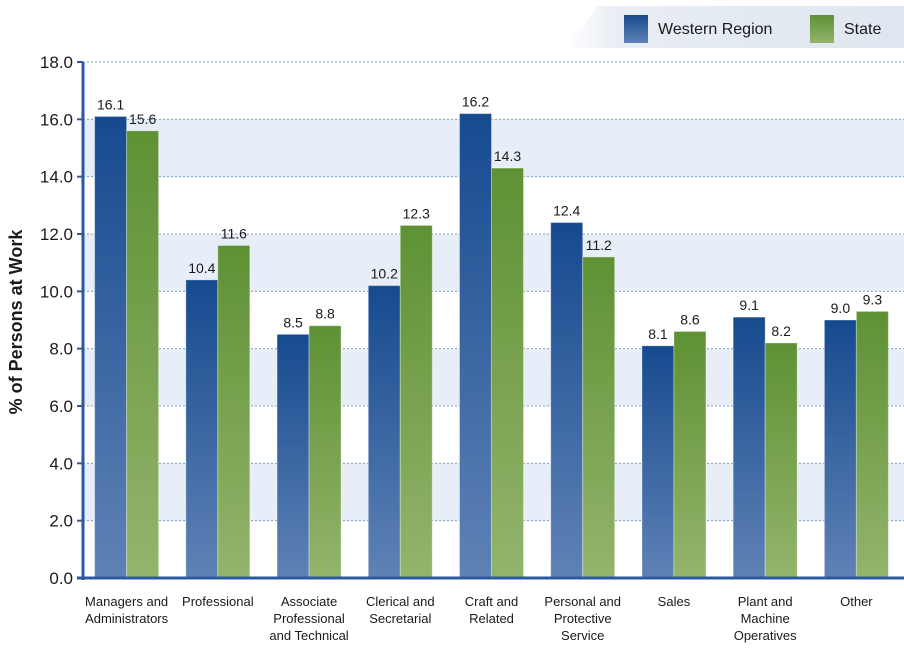  What do you see at coordinates (636, 29) in the screenshot?
I see `legend-swatch-western-region` at bounding box center [636, 29].